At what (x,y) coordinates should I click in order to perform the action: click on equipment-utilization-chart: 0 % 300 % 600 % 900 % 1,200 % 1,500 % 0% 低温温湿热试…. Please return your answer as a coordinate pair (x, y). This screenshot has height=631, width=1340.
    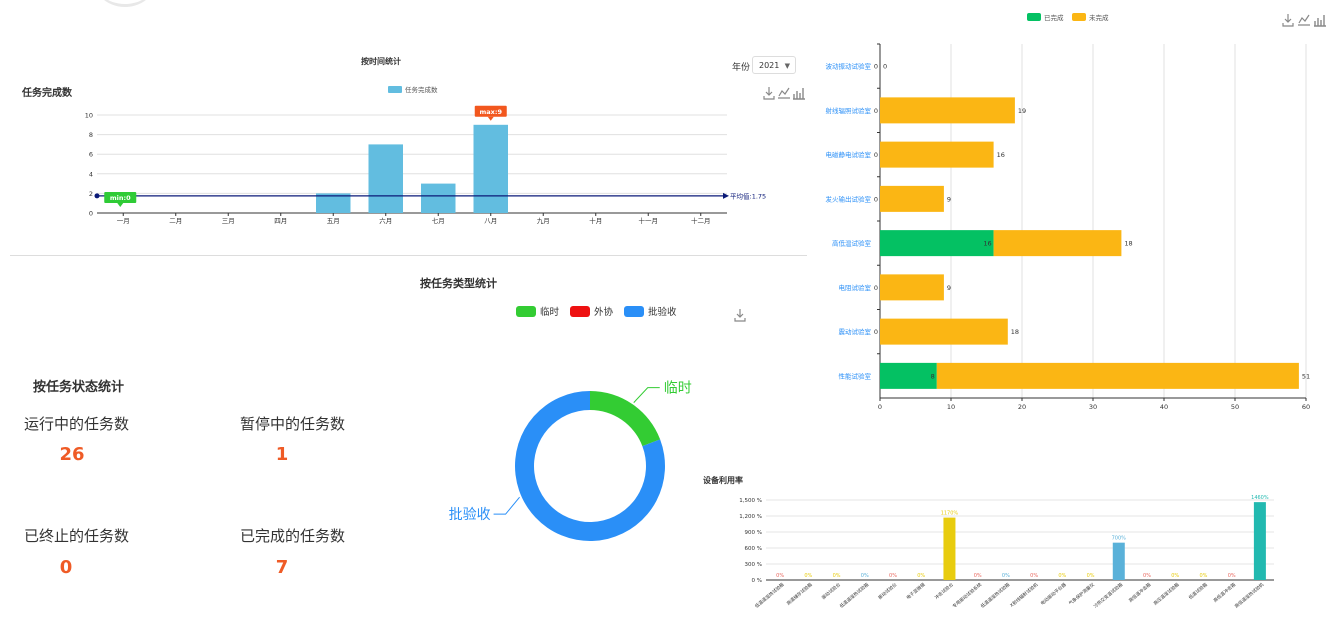
    Looking at the image, I should click on (1006, 552).